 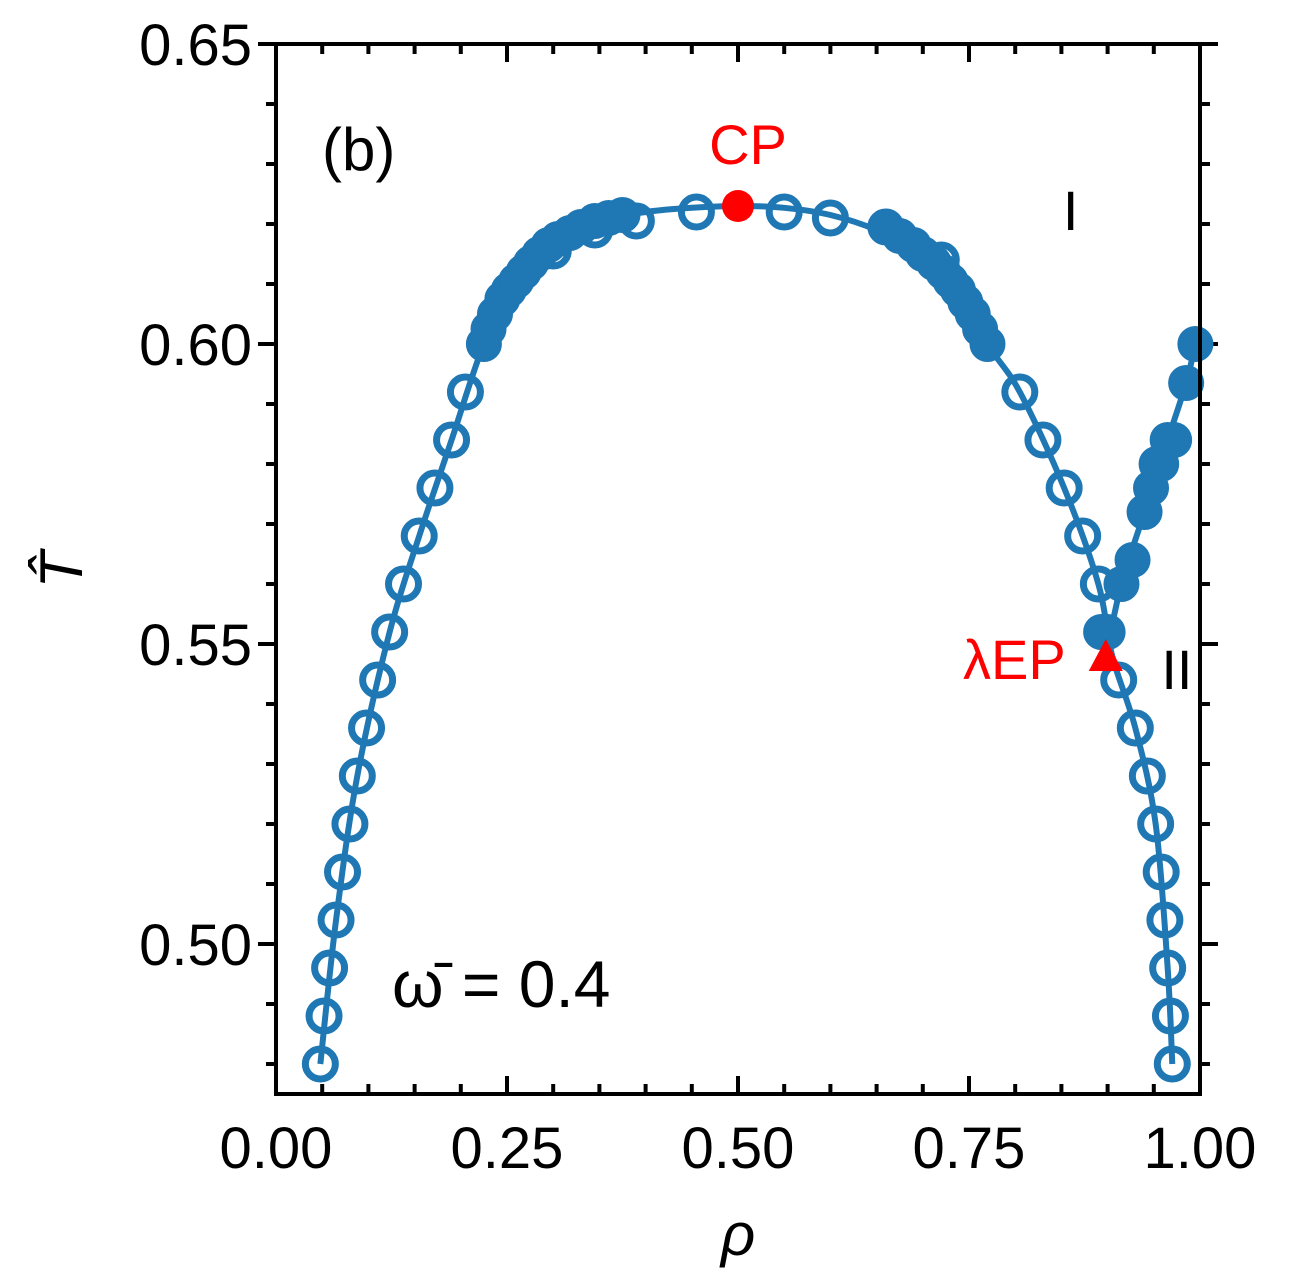 What do you see at coordinates (1200, 1148) in the screenshot?
I see `x-tick-label: 1.00` at bounding box center [1200, 1148].